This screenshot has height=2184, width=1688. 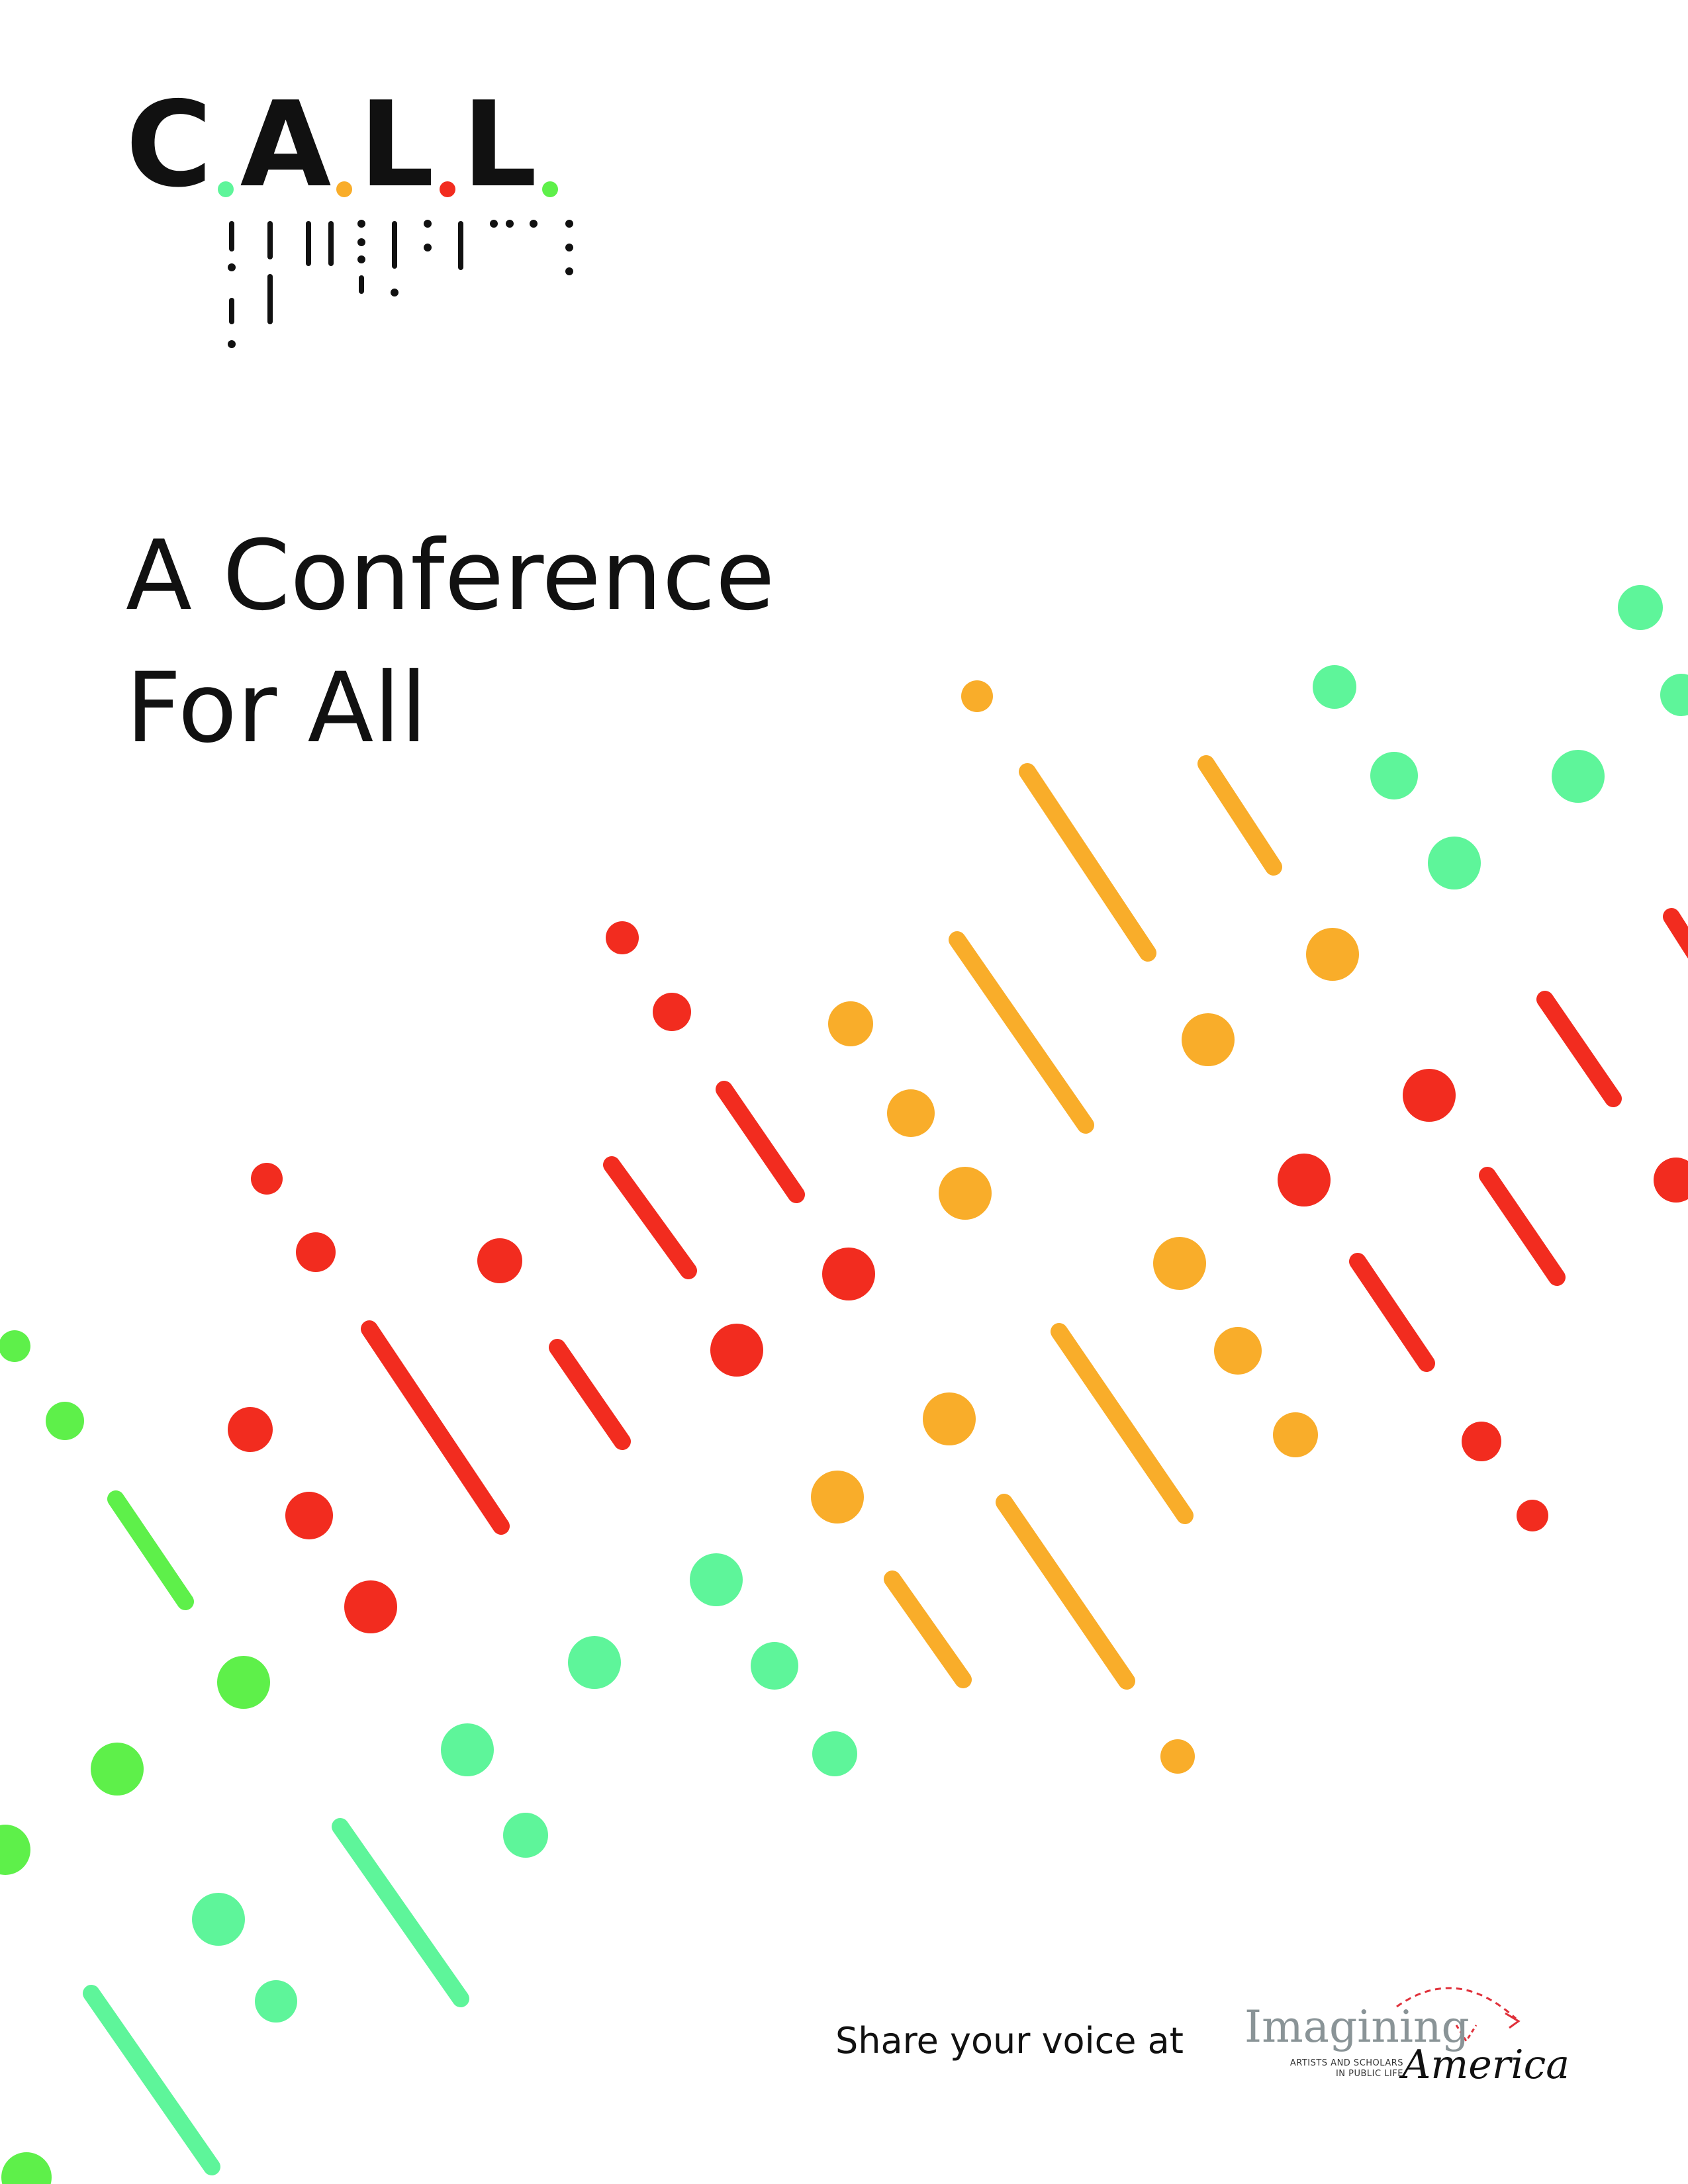 What do you see at coordinates (450, 642) in the screenshot?
I see `headline: A Conference For All` at bounding box center [450, 642].